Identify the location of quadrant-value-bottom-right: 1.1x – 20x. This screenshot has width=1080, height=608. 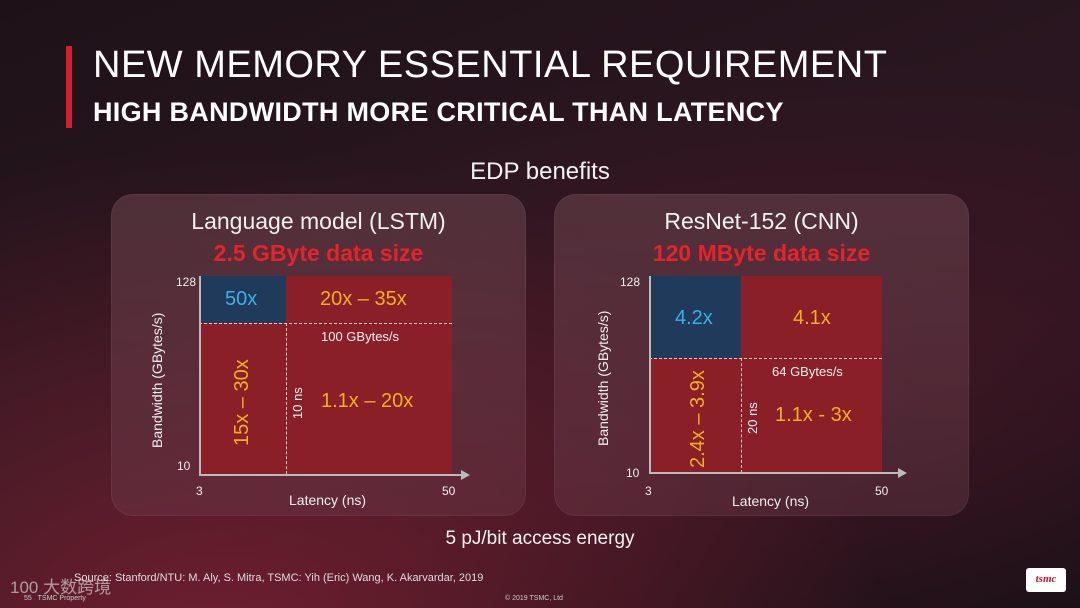
(367, 401).